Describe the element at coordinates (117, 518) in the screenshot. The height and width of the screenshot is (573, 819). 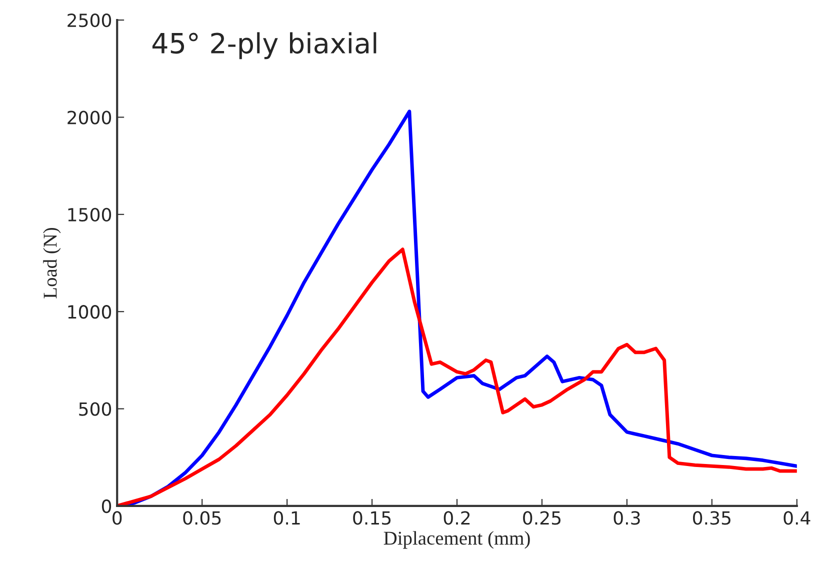
I see `x-tick-label: 0` at that location.